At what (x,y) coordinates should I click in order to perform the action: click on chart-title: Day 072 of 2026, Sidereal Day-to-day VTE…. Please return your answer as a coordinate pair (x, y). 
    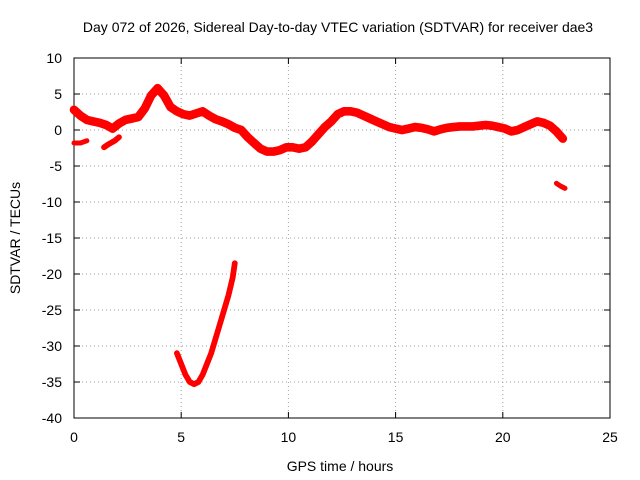
    Looking at the image, I should click on (338, 27).